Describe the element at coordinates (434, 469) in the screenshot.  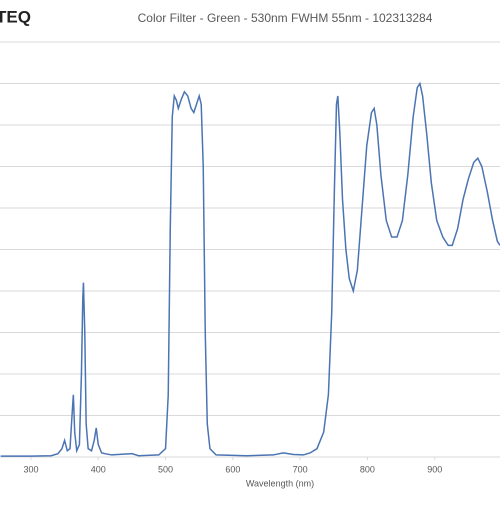
I see `x-tick-label: 900` at that location.